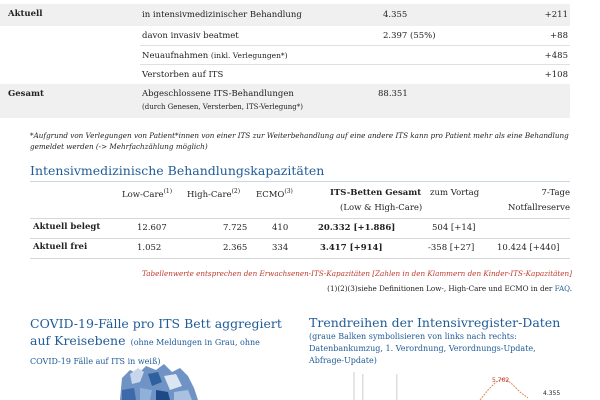 The image size is (600, 400). What do you see at coordinates (214, 194) in the screenshot?
I see `header-high-care: High-Care(2)` at bounding box center [214, 194].